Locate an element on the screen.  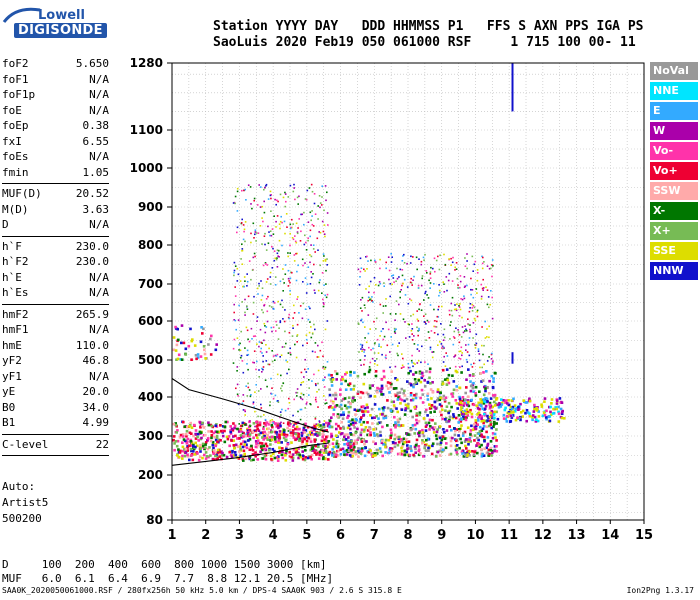
y-tick-label: 400 is located at coordinates (150, 397).